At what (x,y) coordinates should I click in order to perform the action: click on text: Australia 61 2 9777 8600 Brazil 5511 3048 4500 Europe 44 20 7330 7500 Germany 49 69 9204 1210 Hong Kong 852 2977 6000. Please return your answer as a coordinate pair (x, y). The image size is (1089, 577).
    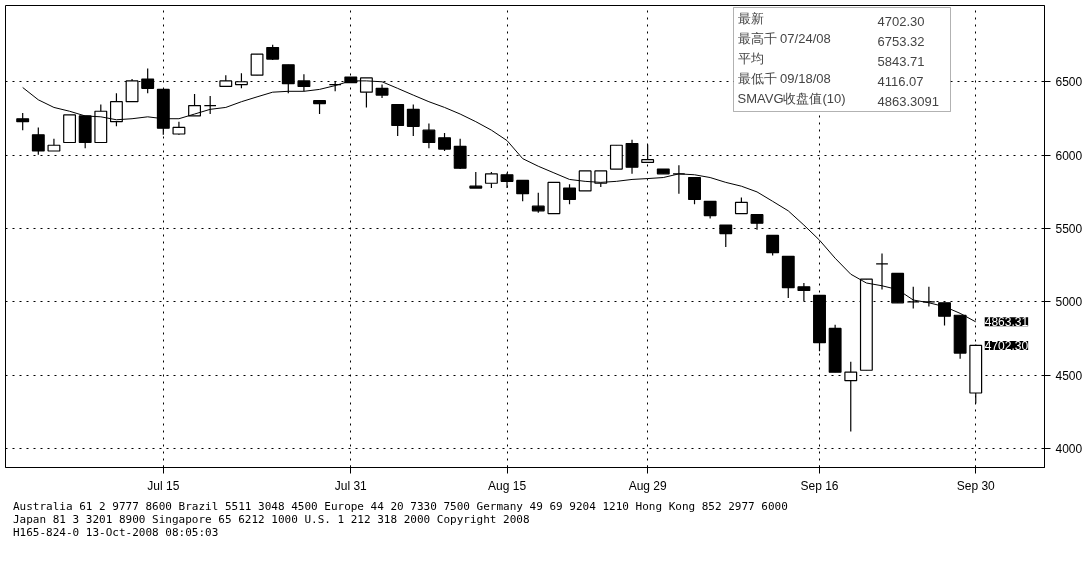
    Looking at the image, I should click on (400, 506).